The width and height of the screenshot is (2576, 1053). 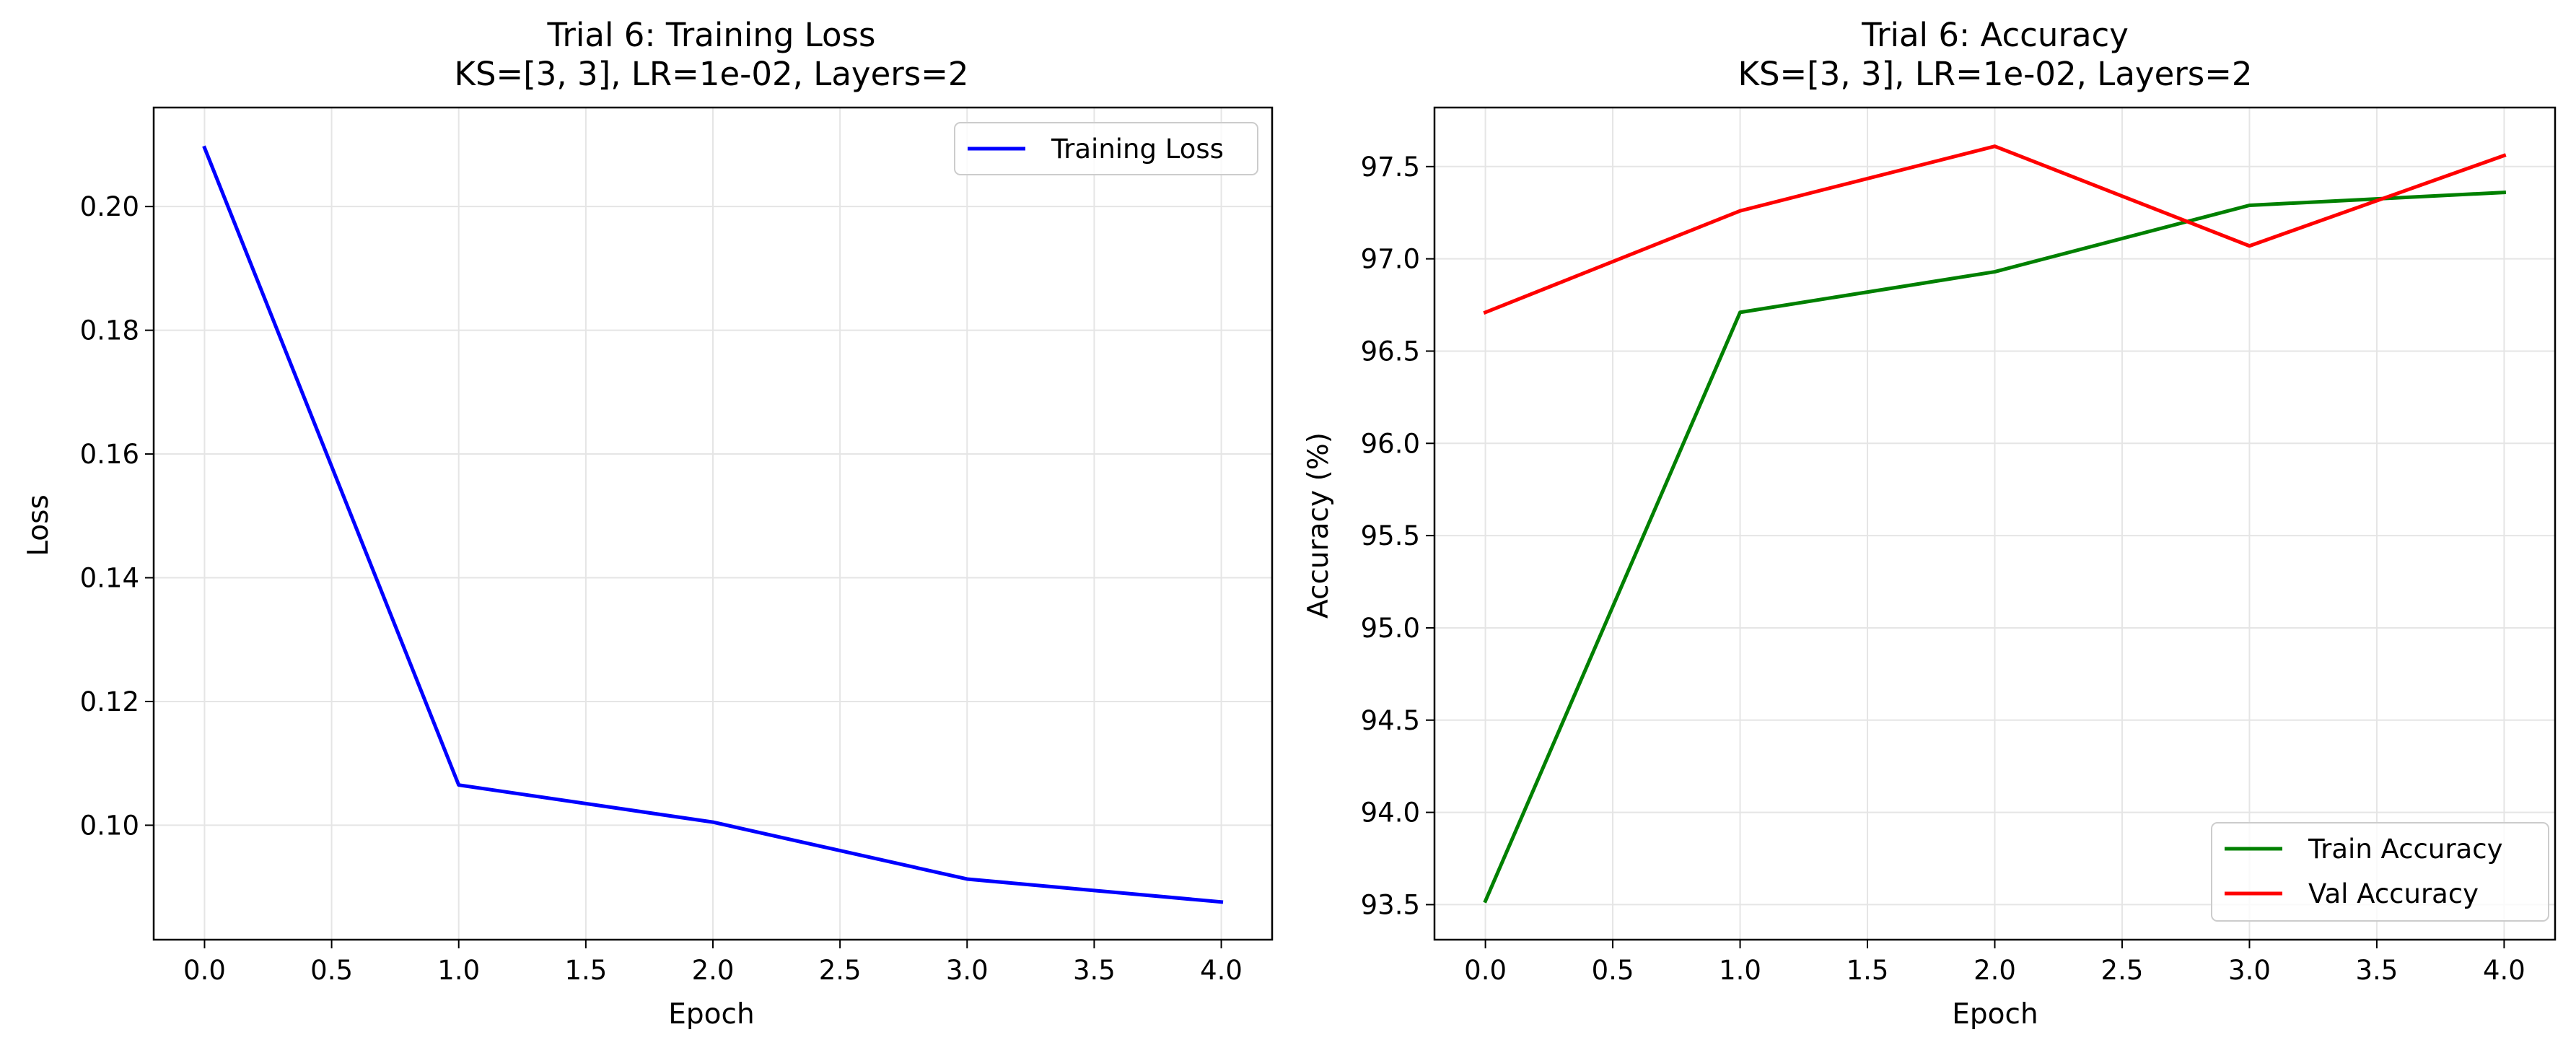 What do you see at coordinates (1390, 905) in the screenshot?
I see `accuracy-y-tick-label: 93.5` at bounding box center [1390, 905].